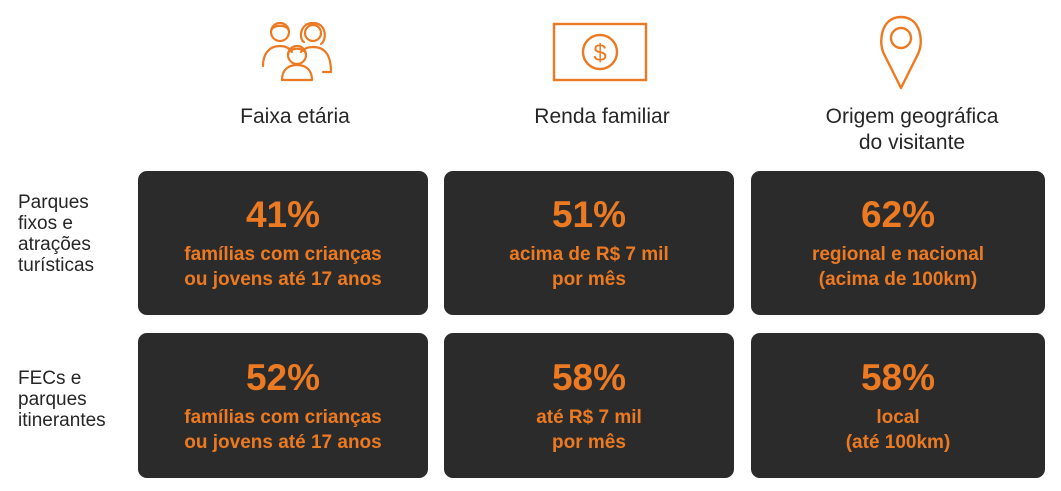 Image resolution: width=1061 pixels, height=491 pixels. What do you see at coordinates (602, 116) in the screenshot?
I see `column-header-income: Renda familiar` at bounding box center [602, 116].